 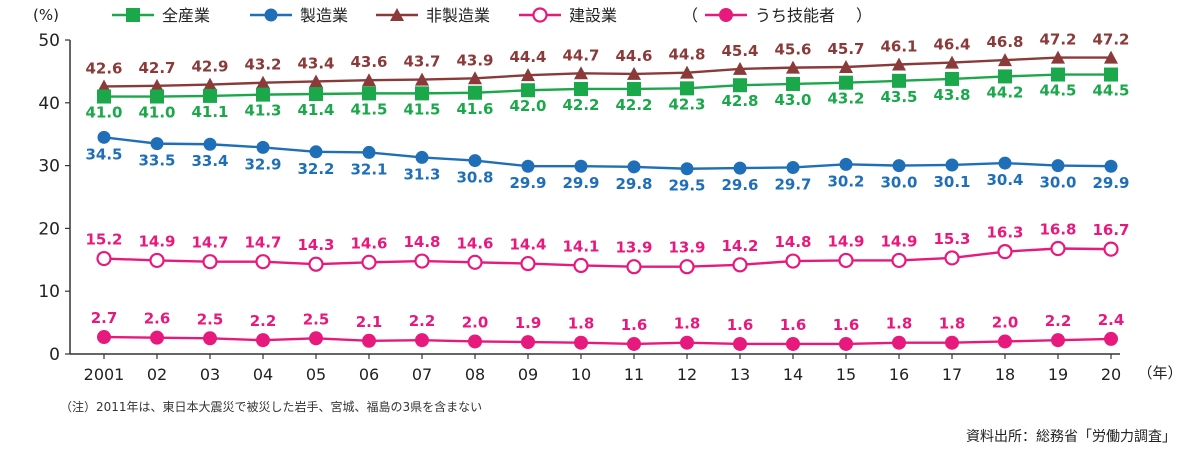 What do you see at coordinates (580, 55) in the screenshot?
I see `data-label: 44.7` at bounding box center [580, 55].